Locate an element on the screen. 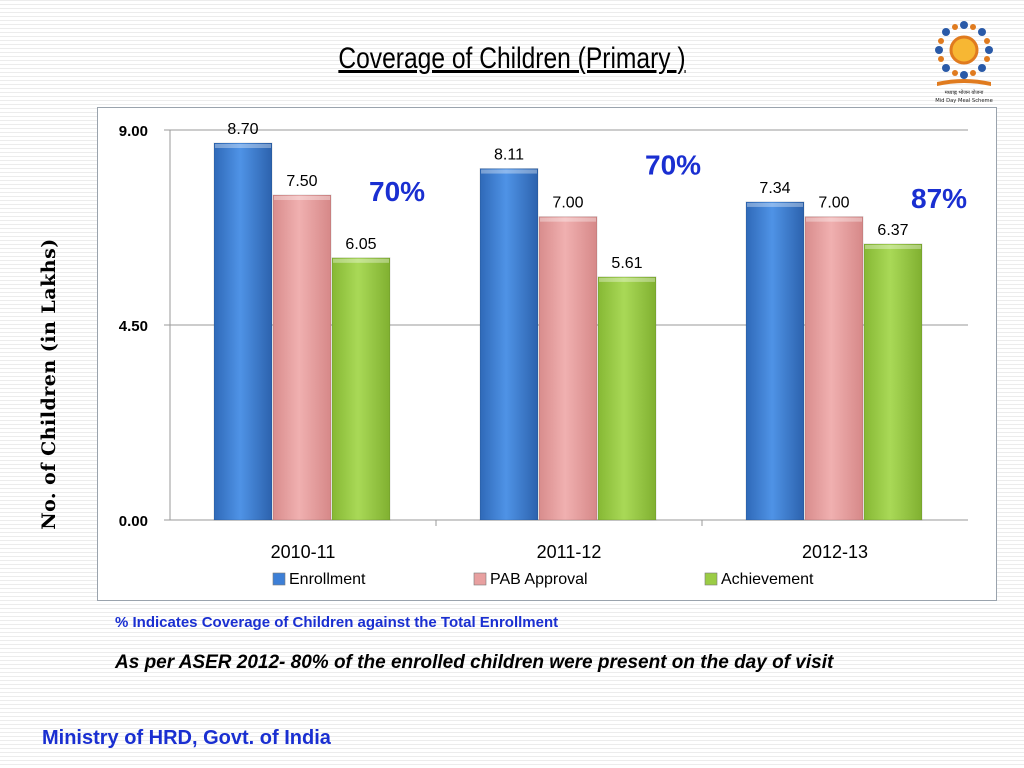 The image size is (1024, 768). x-category-label: 2011-12 is located at coordinates (569, 552).